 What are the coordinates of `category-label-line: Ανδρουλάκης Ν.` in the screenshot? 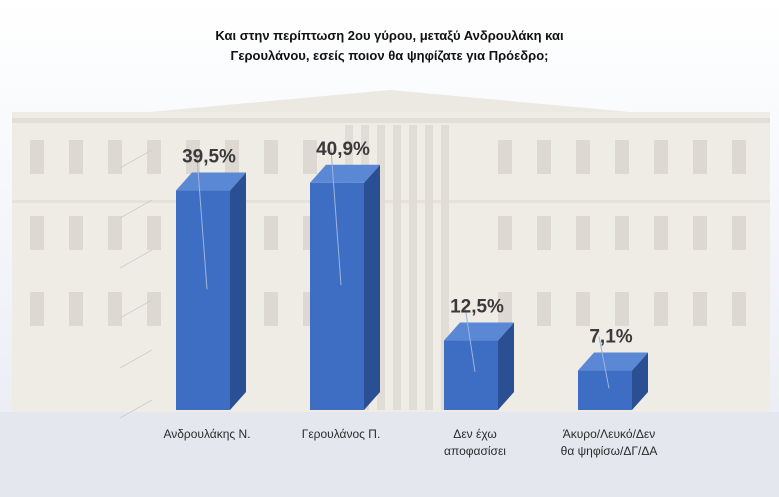 It's located at (207, 434).